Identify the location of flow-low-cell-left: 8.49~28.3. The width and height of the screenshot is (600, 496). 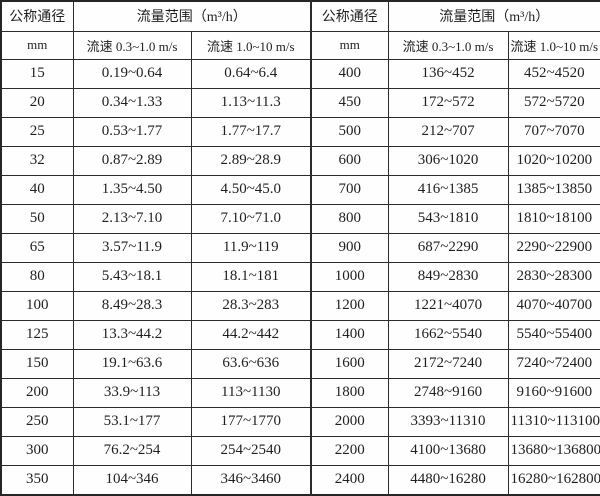
(132, 305).